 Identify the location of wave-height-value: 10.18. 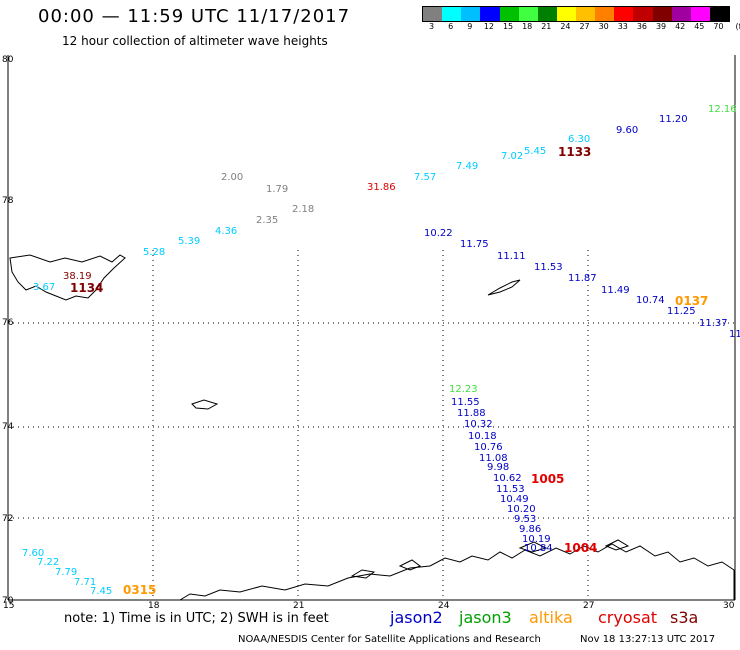
(482, 436).